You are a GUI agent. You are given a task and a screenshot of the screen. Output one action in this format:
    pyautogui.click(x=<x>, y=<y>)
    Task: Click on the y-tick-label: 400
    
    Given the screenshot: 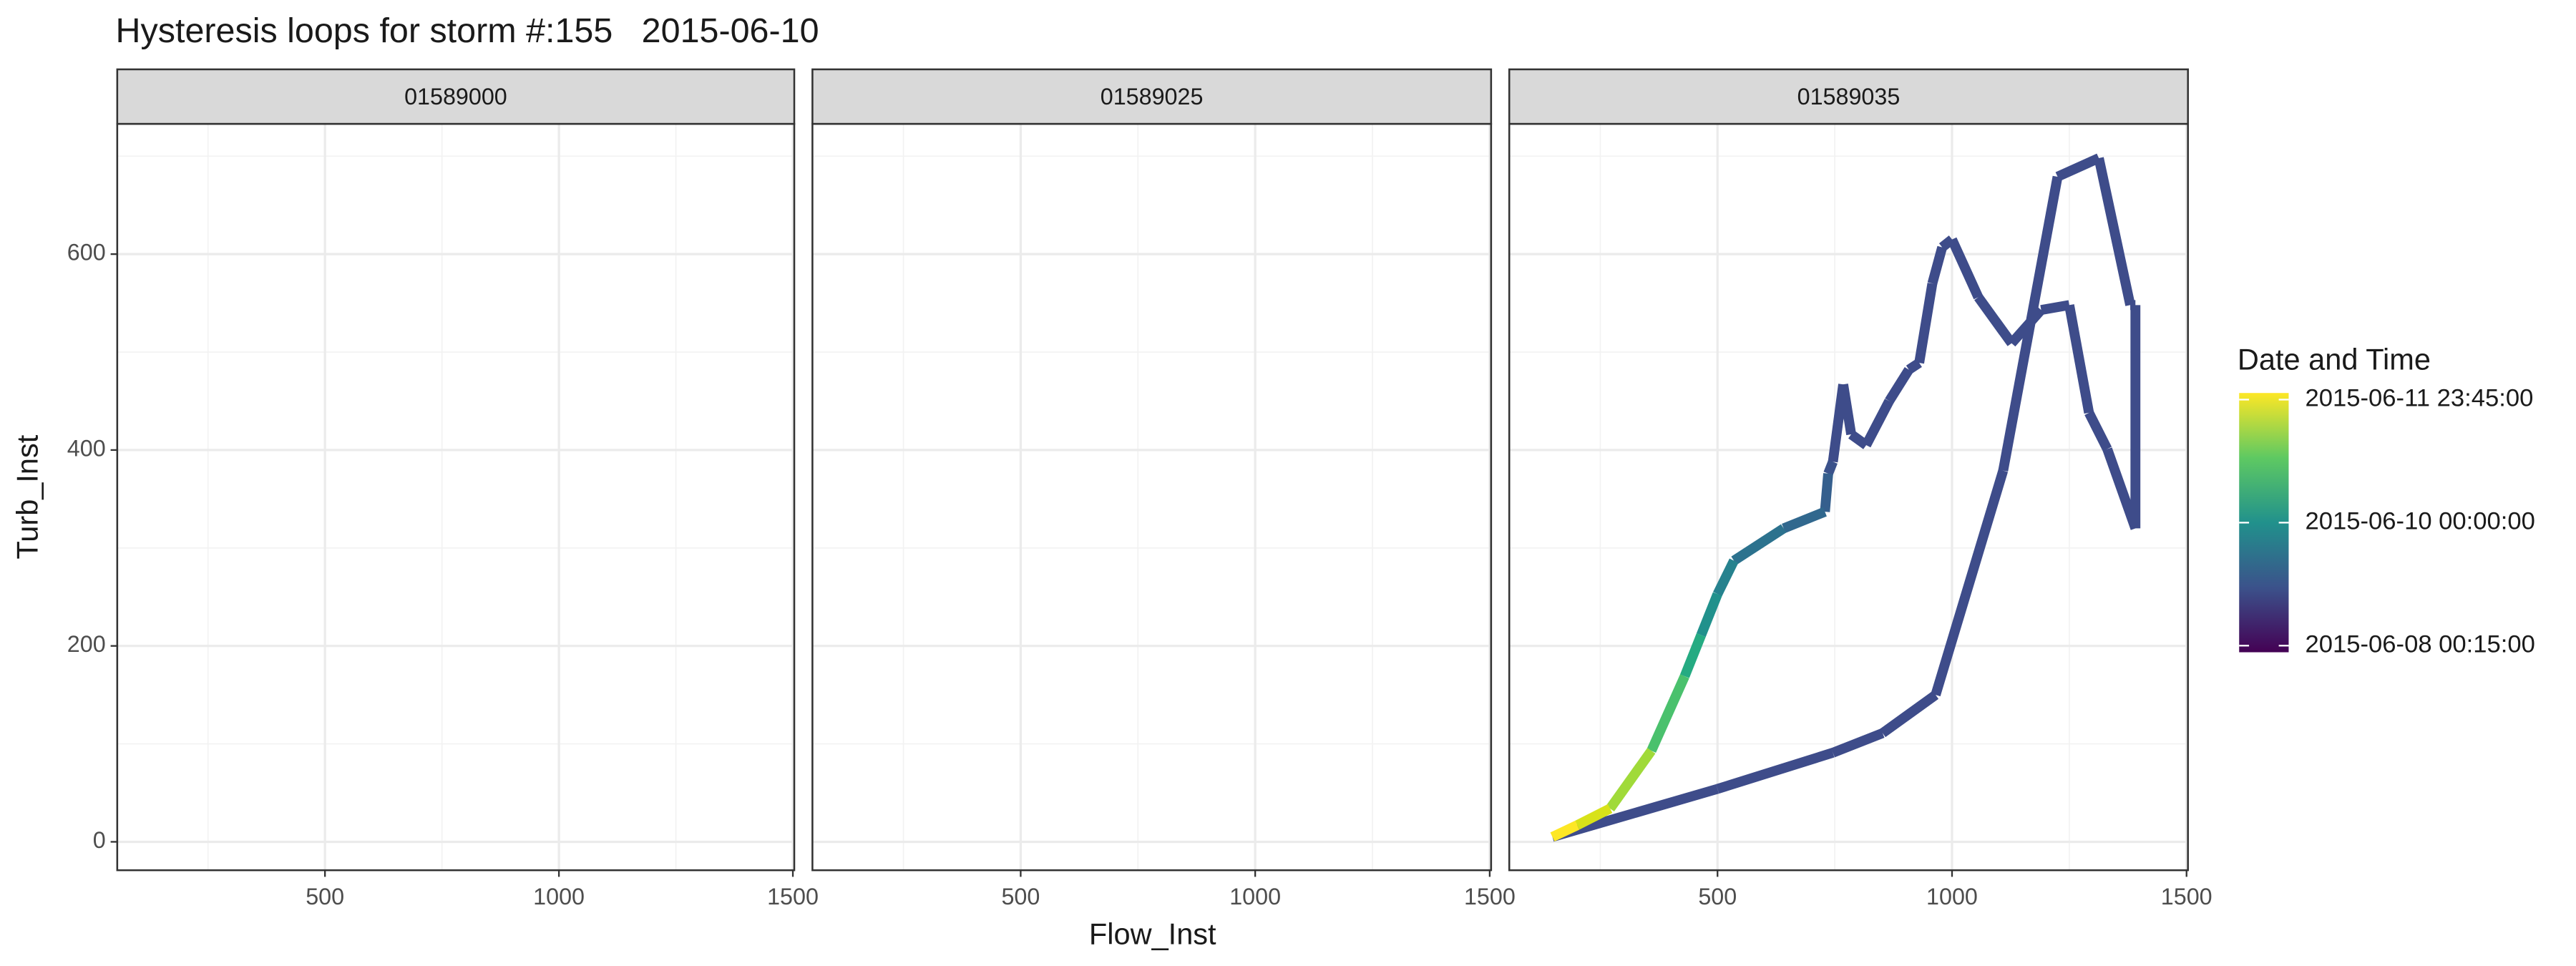 What is the action you would take?
    pyautogui.click(x=86, y=448)
    